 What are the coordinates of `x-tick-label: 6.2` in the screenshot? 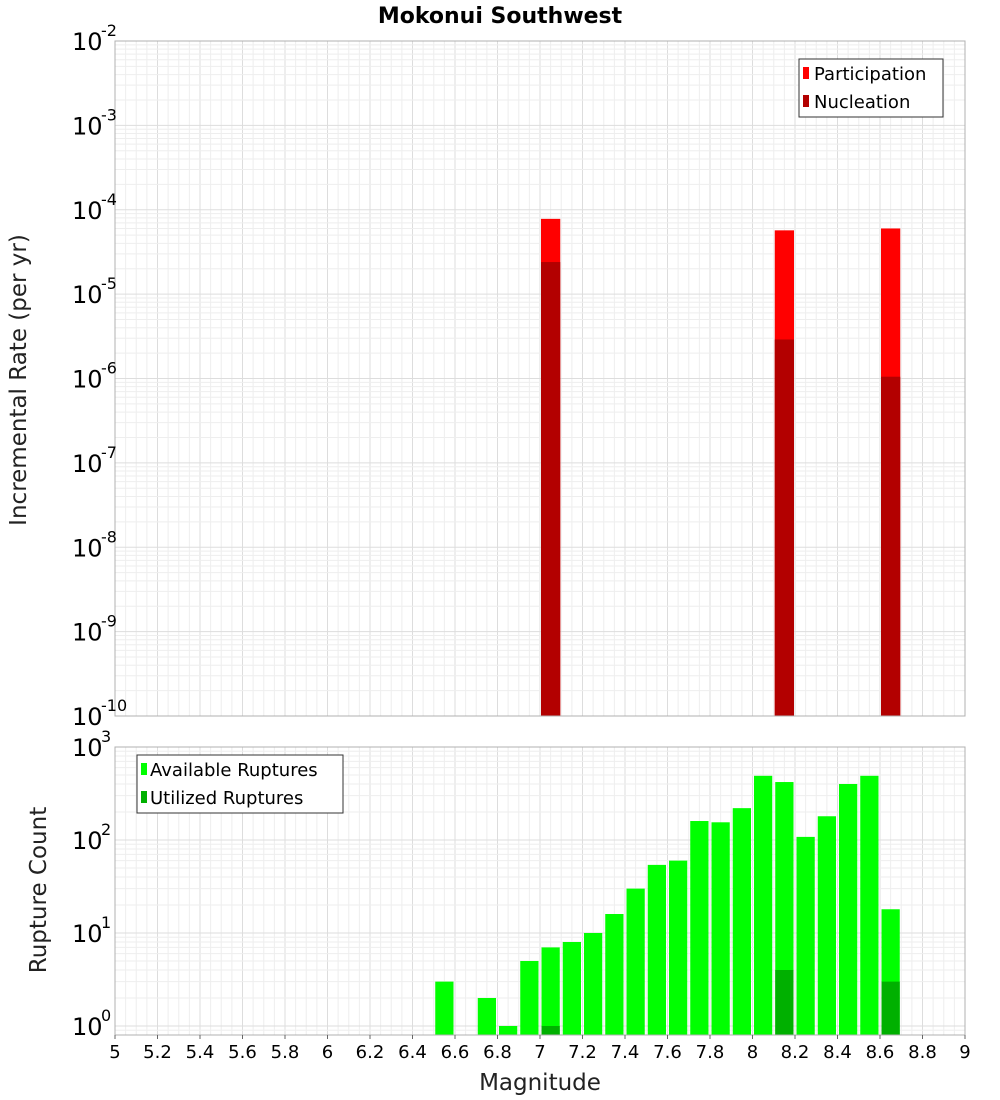 It's located at (370, 1052).